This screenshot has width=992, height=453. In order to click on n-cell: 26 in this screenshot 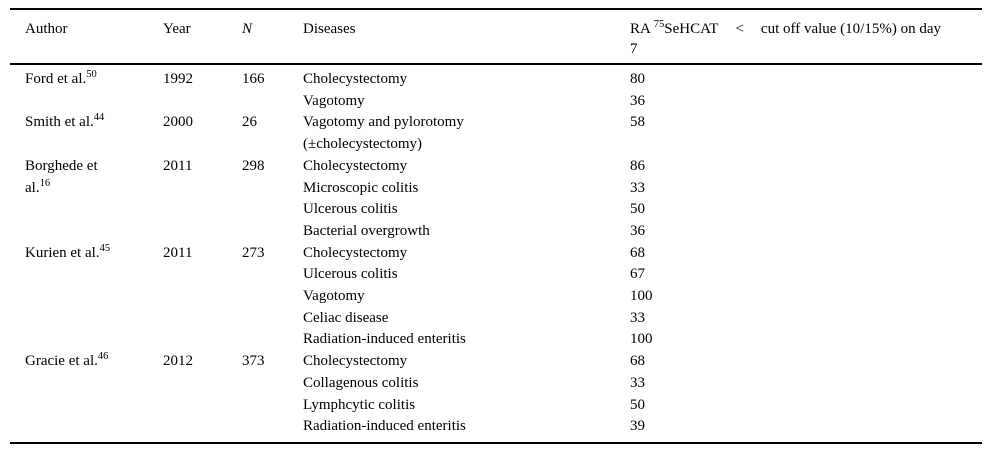, I will do `click(249, 122)`.